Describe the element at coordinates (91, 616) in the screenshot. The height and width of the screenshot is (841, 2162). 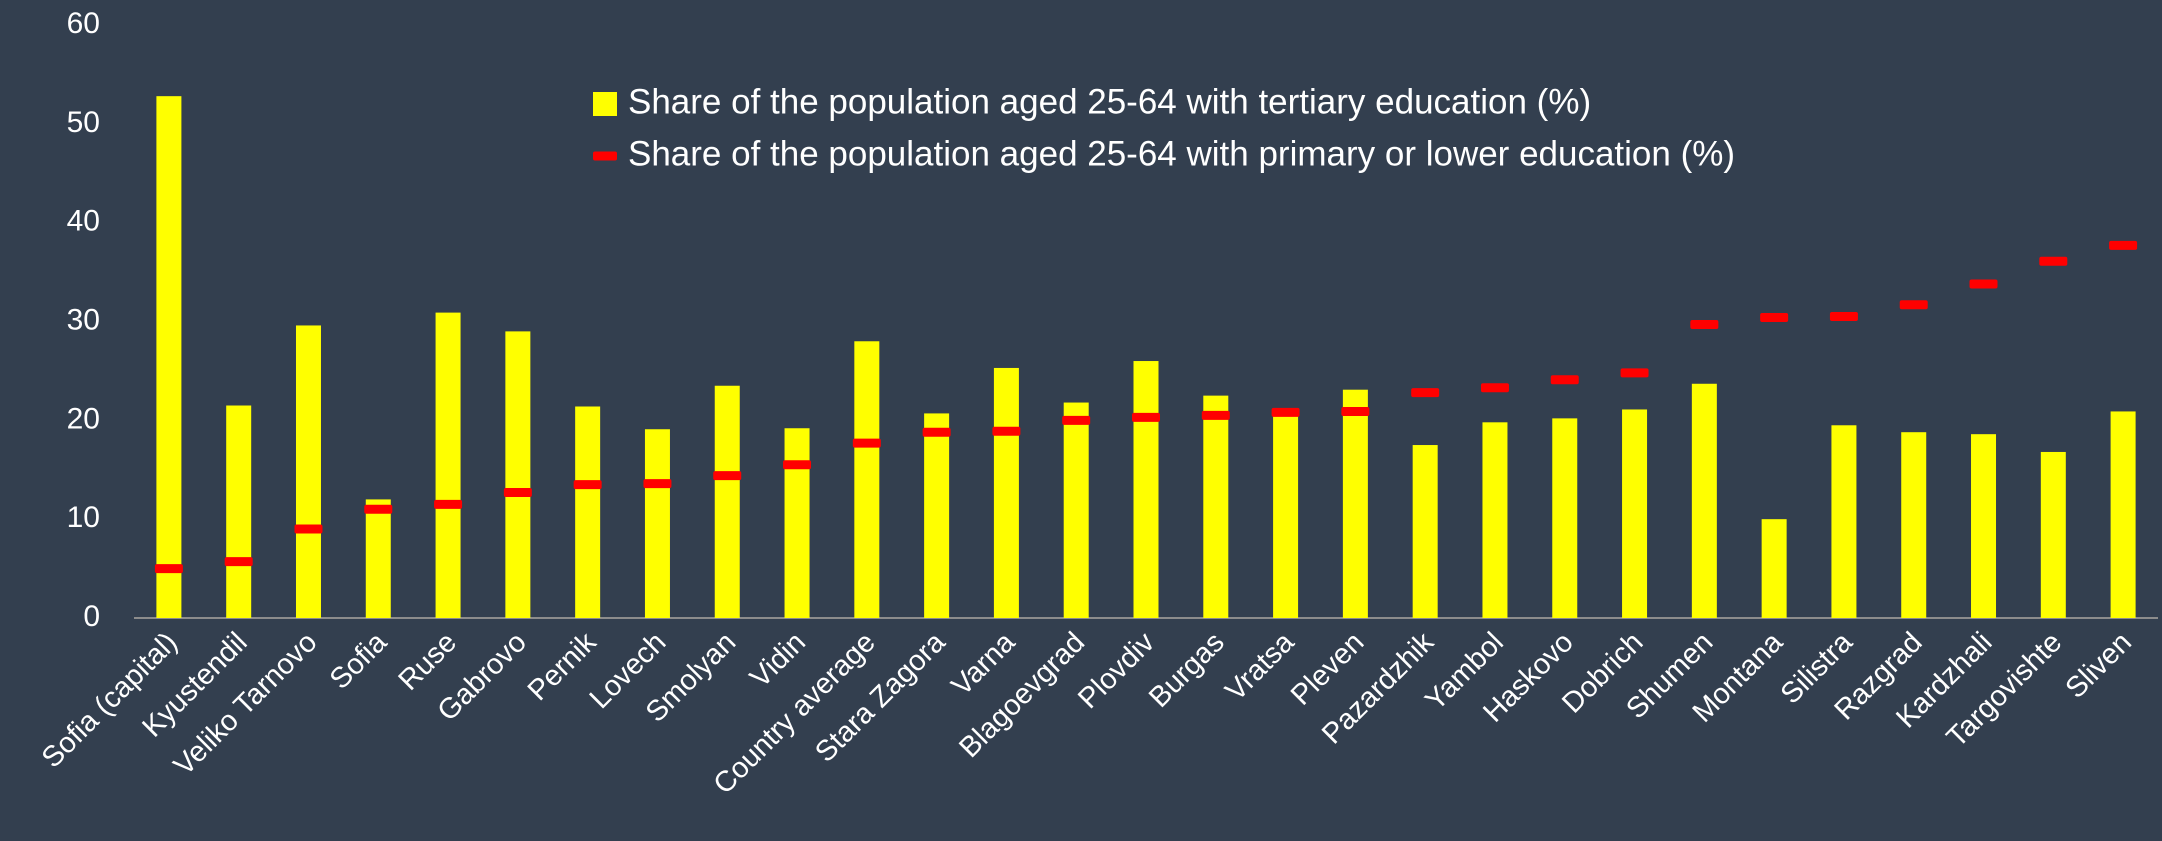
I see `y-tick-label: 0` at that location.